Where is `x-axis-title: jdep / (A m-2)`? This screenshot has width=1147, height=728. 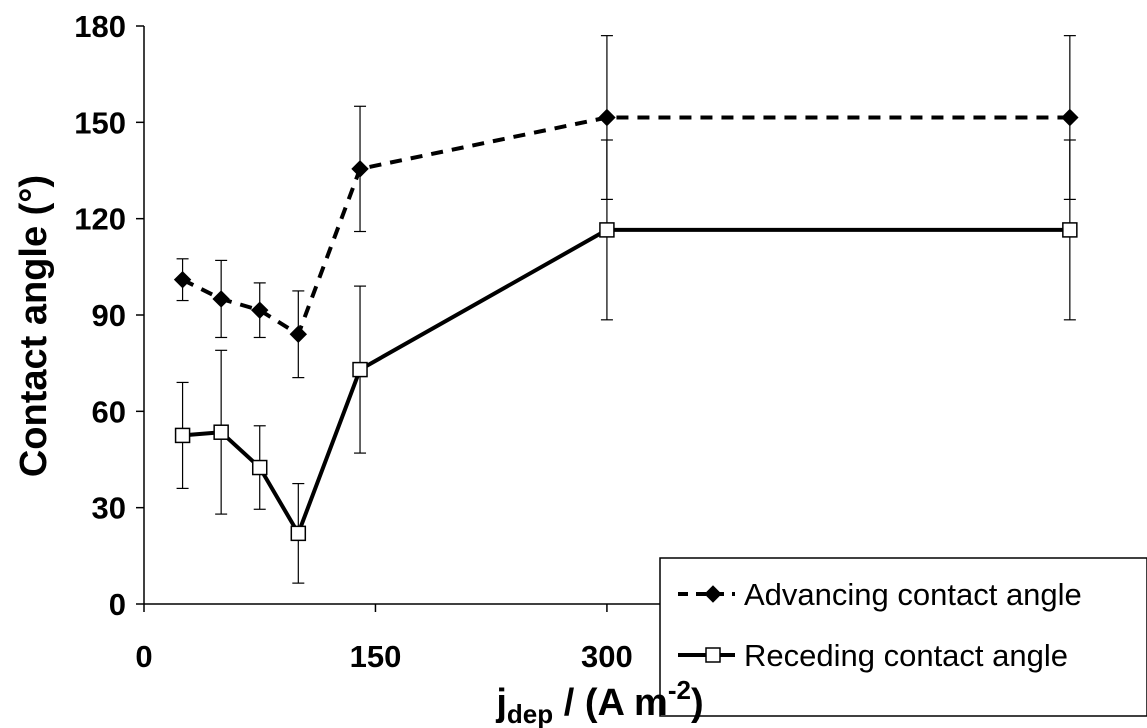
x-axis-title: jdep / (A m-2) is located at coordinates (599, 701).